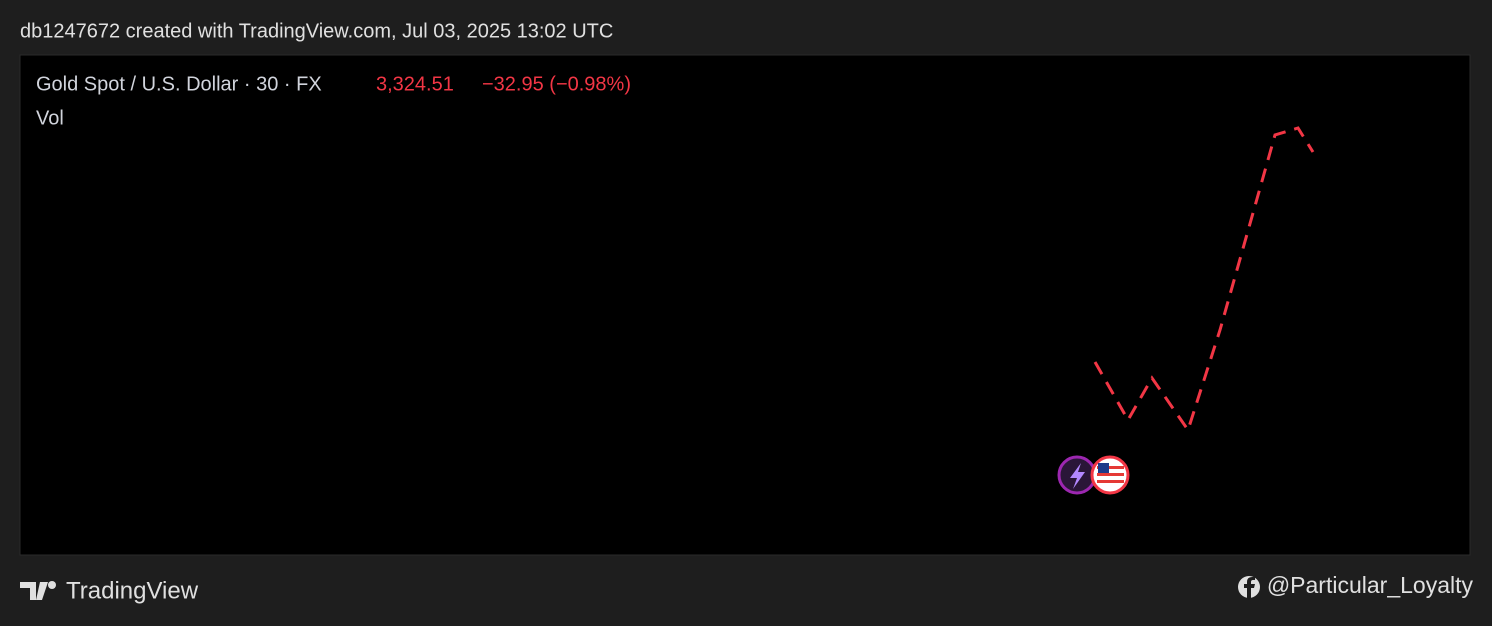 This screenshot has width=1492, height=626. Describe the element at coordinates (34, 591) in the screenshot. I see `tv-logo` at that location.